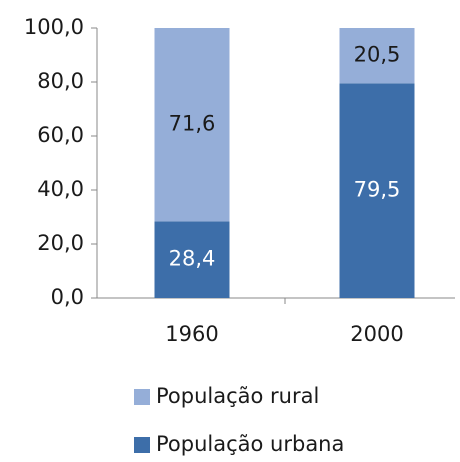  I want to click on value-label: 28,4, so click(192, 259).